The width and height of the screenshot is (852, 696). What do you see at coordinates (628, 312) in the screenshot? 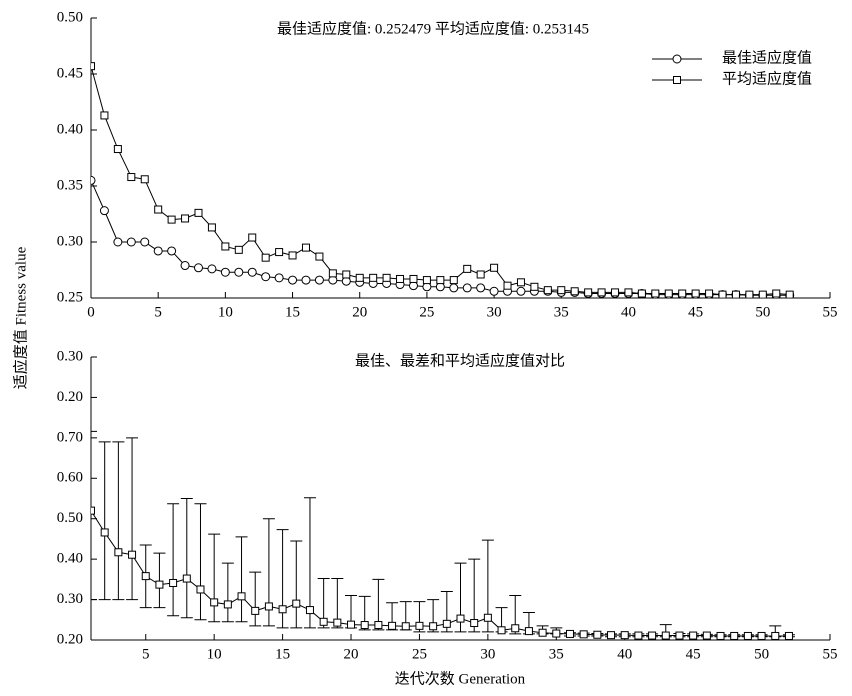
I see `x-tick-label: 40` at bounding box center [628, 312].